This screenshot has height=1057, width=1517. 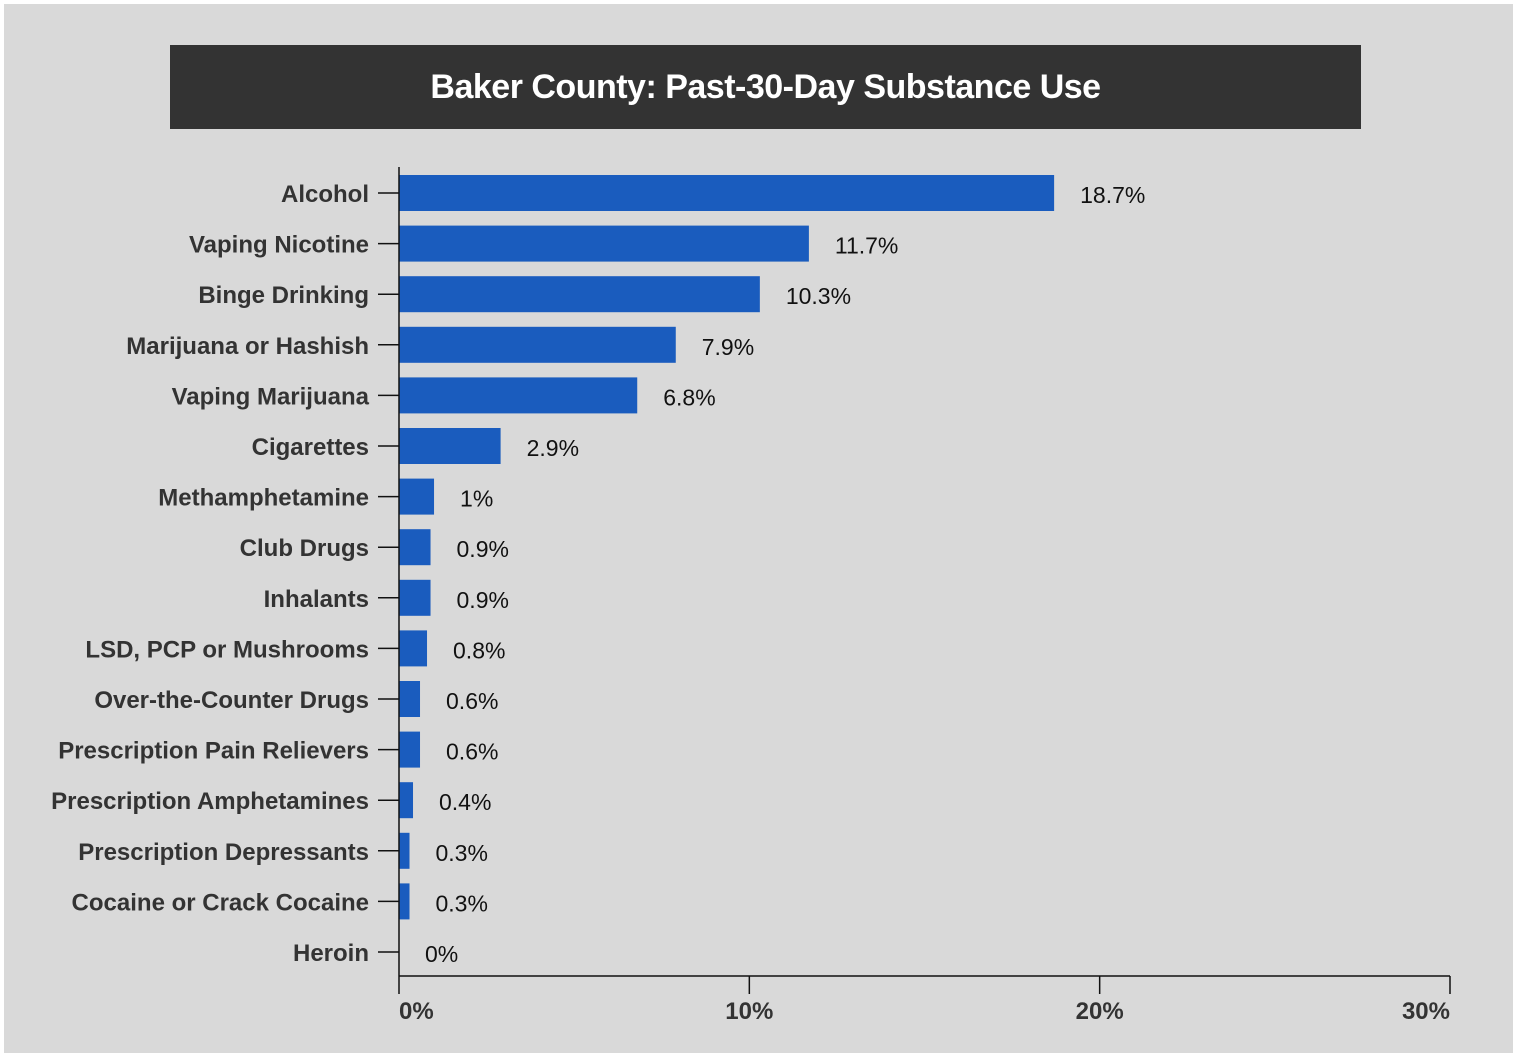 I want to click on value-label: 1%, so click(x=476, y=499).